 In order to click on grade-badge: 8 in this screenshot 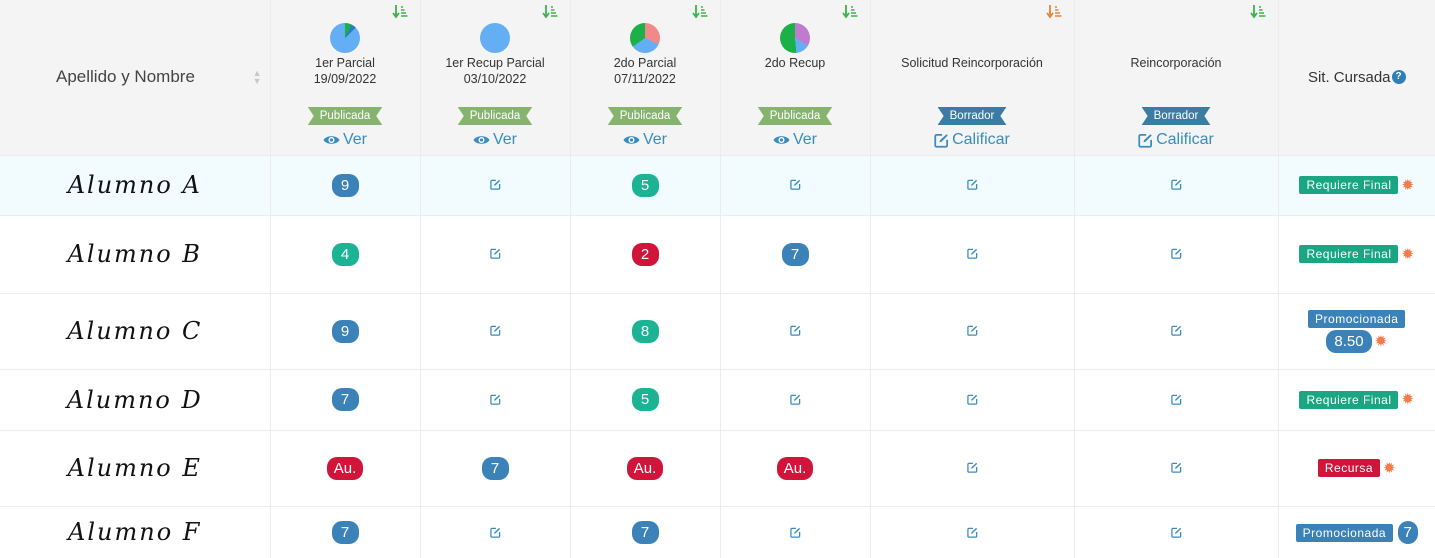, I will do `click(645, 331)`.